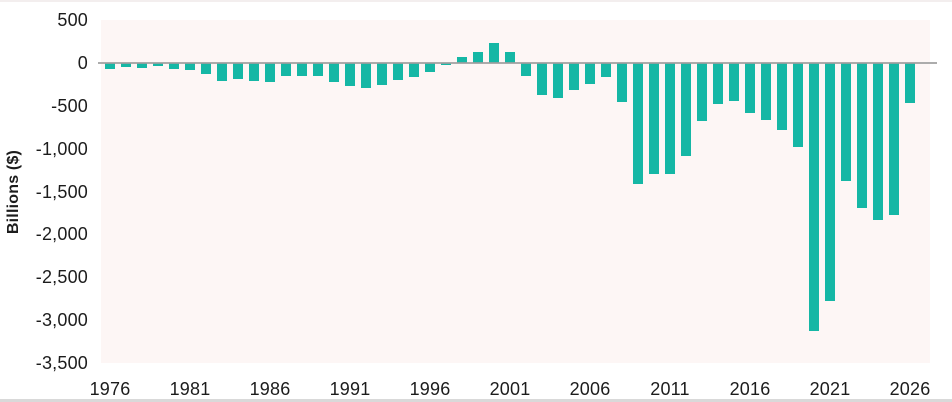  What do you see at coordinates (476, 400) in the screenshot?
I see `bottom-edge-divider` at bounding box center [476, 400].